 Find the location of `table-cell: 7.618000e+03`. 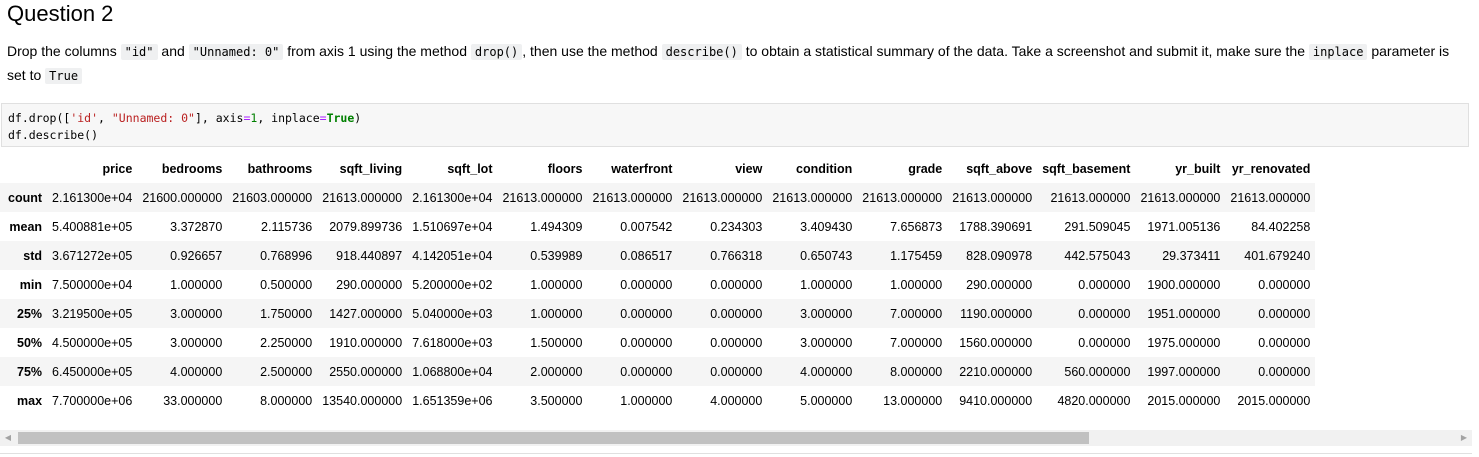

table-cell: 7.618000e+03 is located at coordinates (452, 342).